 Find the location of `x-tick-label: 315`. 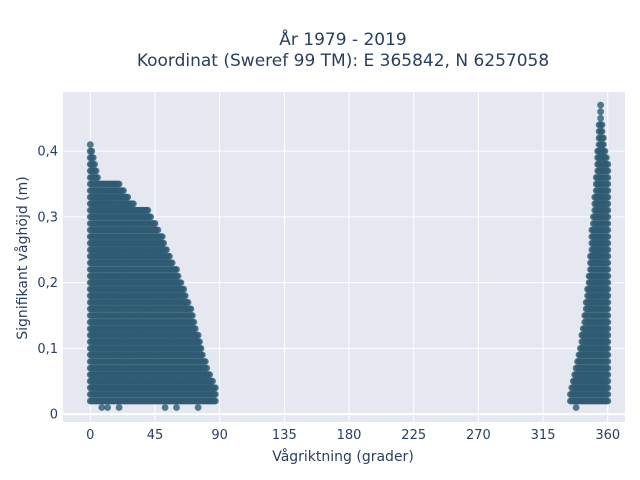

x-tick-label: 315 is located at coordinates (543, 435).